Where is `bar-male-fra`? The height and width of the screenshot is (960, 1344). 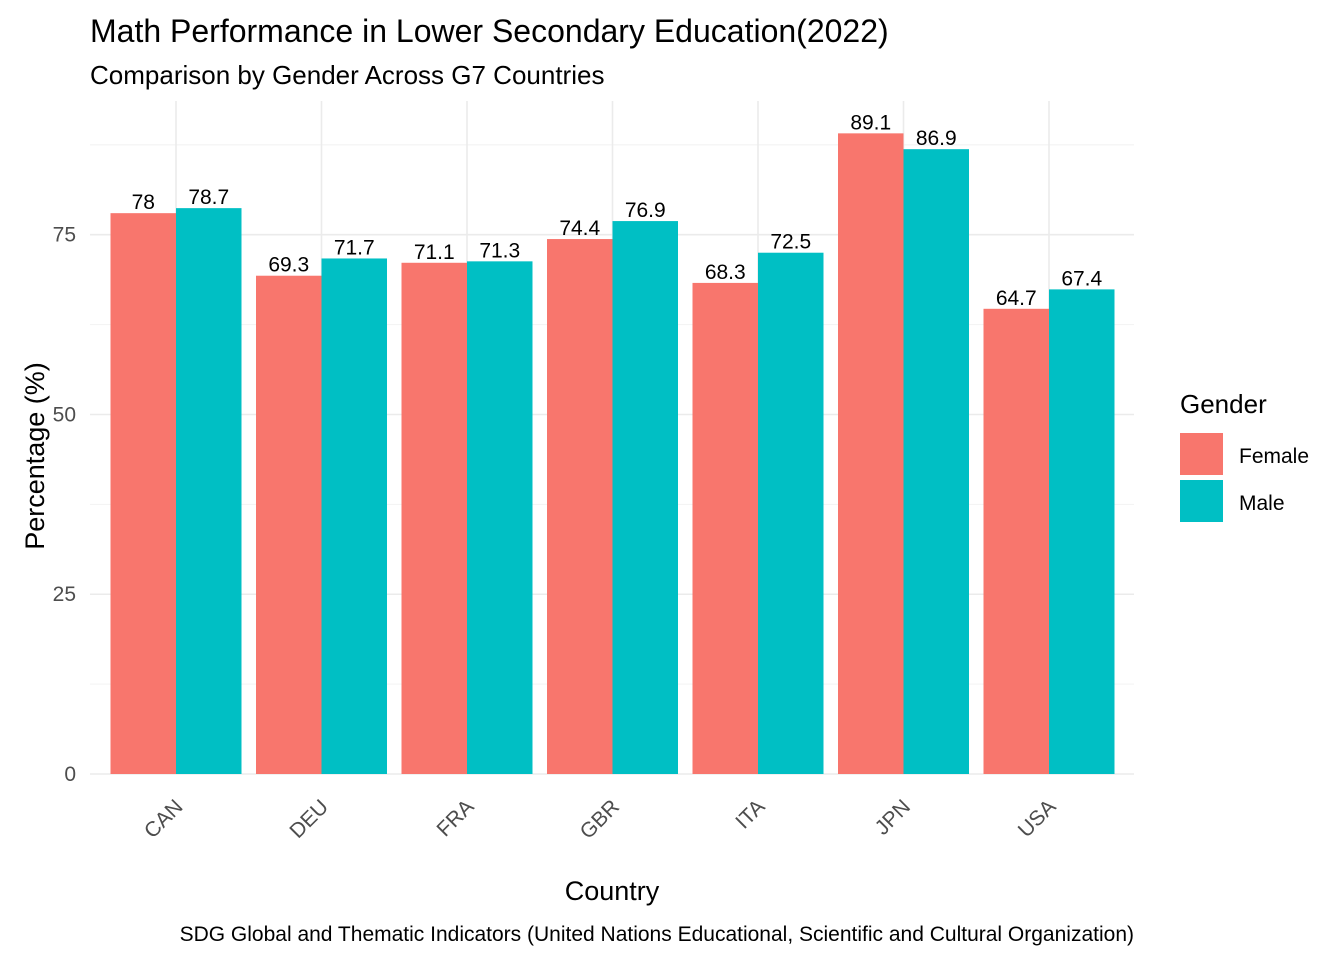
bar-male-fra is located at coordinates (500, 517).